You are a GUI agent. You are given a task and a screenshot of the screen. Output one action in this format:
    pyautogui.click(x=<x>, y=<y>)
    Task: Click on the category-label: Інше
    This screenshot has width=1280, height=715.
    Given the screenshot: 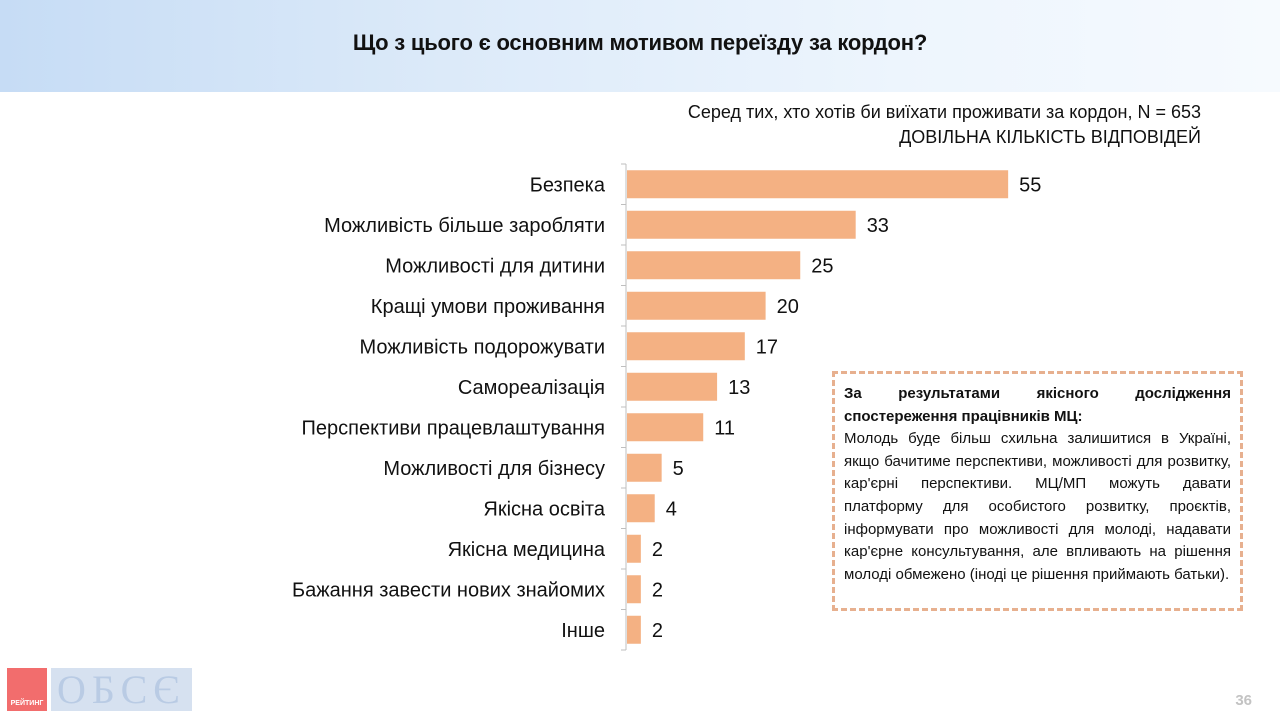 What is the action you would take?
    pyautogui.click(x=583, y=631)
    